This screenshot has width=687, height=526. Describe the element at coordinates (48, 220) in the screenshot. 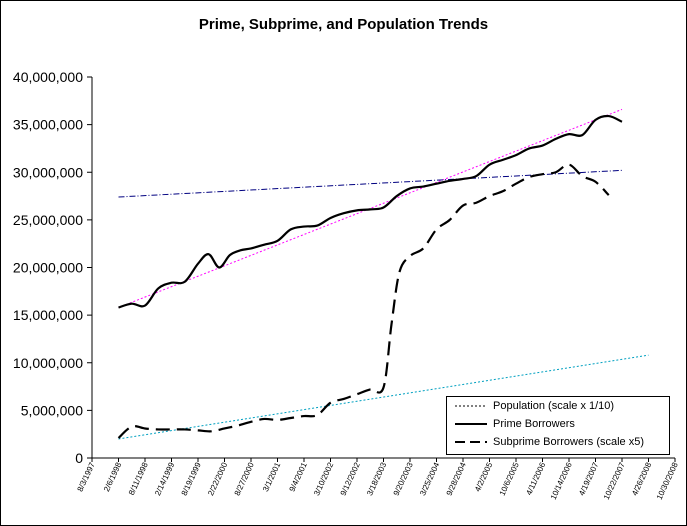

I see `y-tick-label: 25,000,000` at that location.